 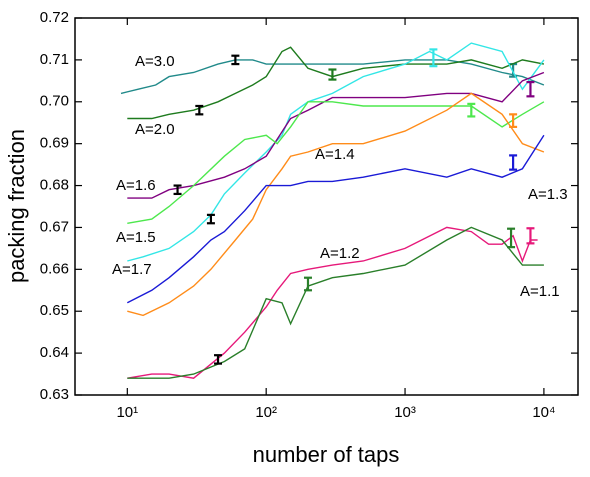 I want to click on series-label: A=1.3, so click(x=548, y=194).